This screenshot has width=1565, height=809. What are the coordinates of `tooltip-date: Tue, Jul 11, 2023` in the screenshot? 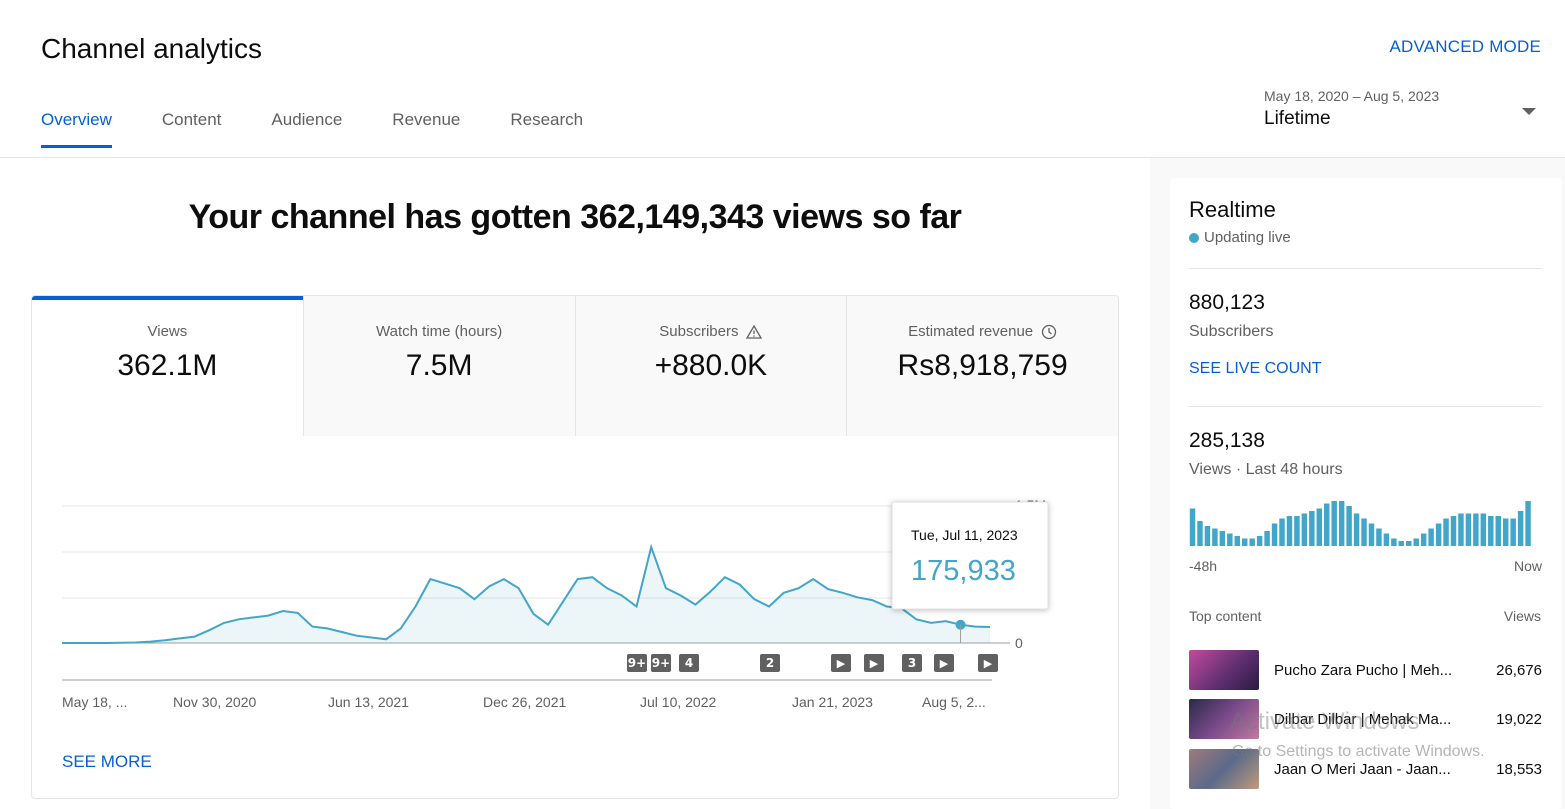 It's located at (964, 535).